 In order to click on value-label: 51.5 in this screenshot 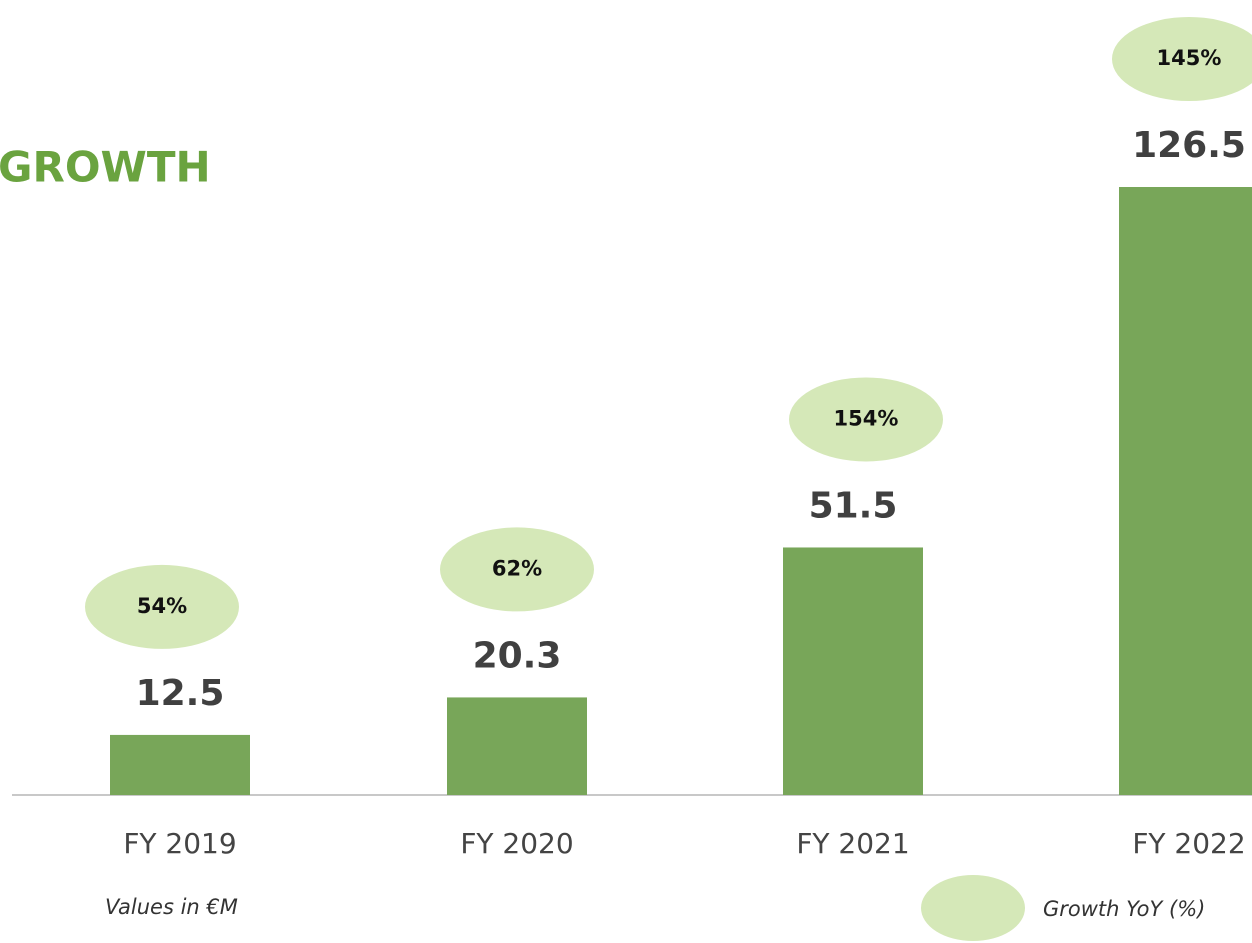, I will do `click(853, 505)`.